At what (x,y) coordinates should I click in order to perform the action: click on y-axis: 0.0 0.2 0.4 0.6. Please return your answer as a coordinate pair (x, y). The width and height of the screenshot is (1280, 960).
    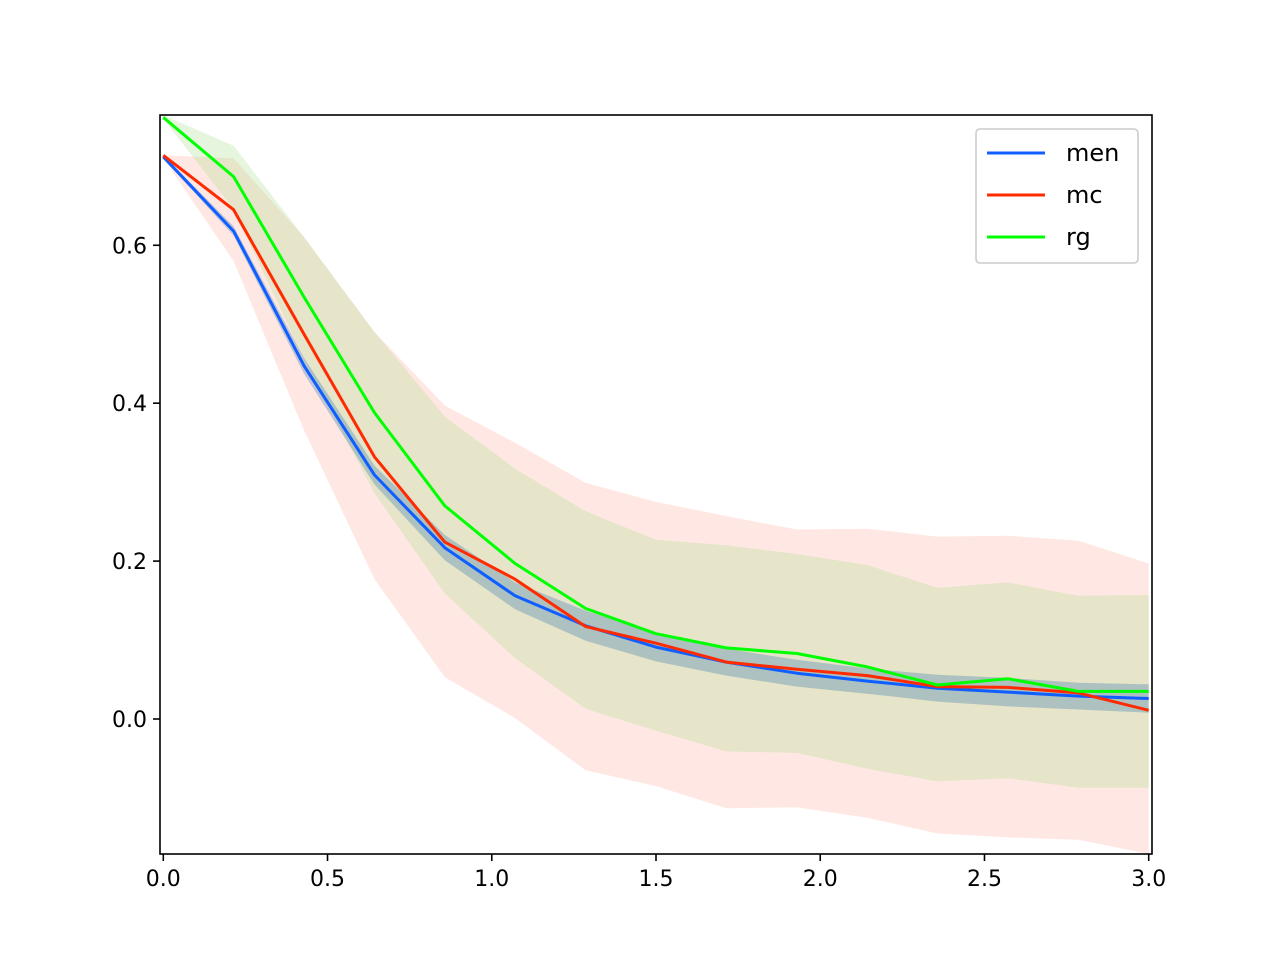
    Looking at the image, I should click on (136, 483).